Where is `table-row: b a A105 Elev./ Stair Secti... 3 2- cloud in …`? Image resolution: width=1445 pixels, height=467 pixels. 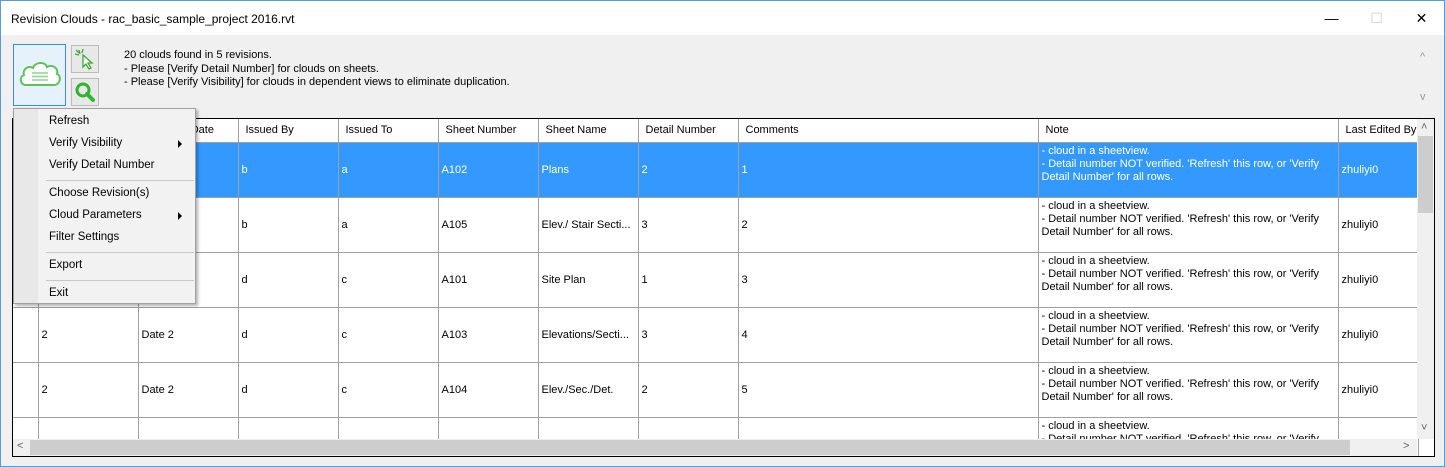 table-row: b a A105 Elev./ Stair Secti... 3 2- cloud in … is located at coordinates (716, 225).